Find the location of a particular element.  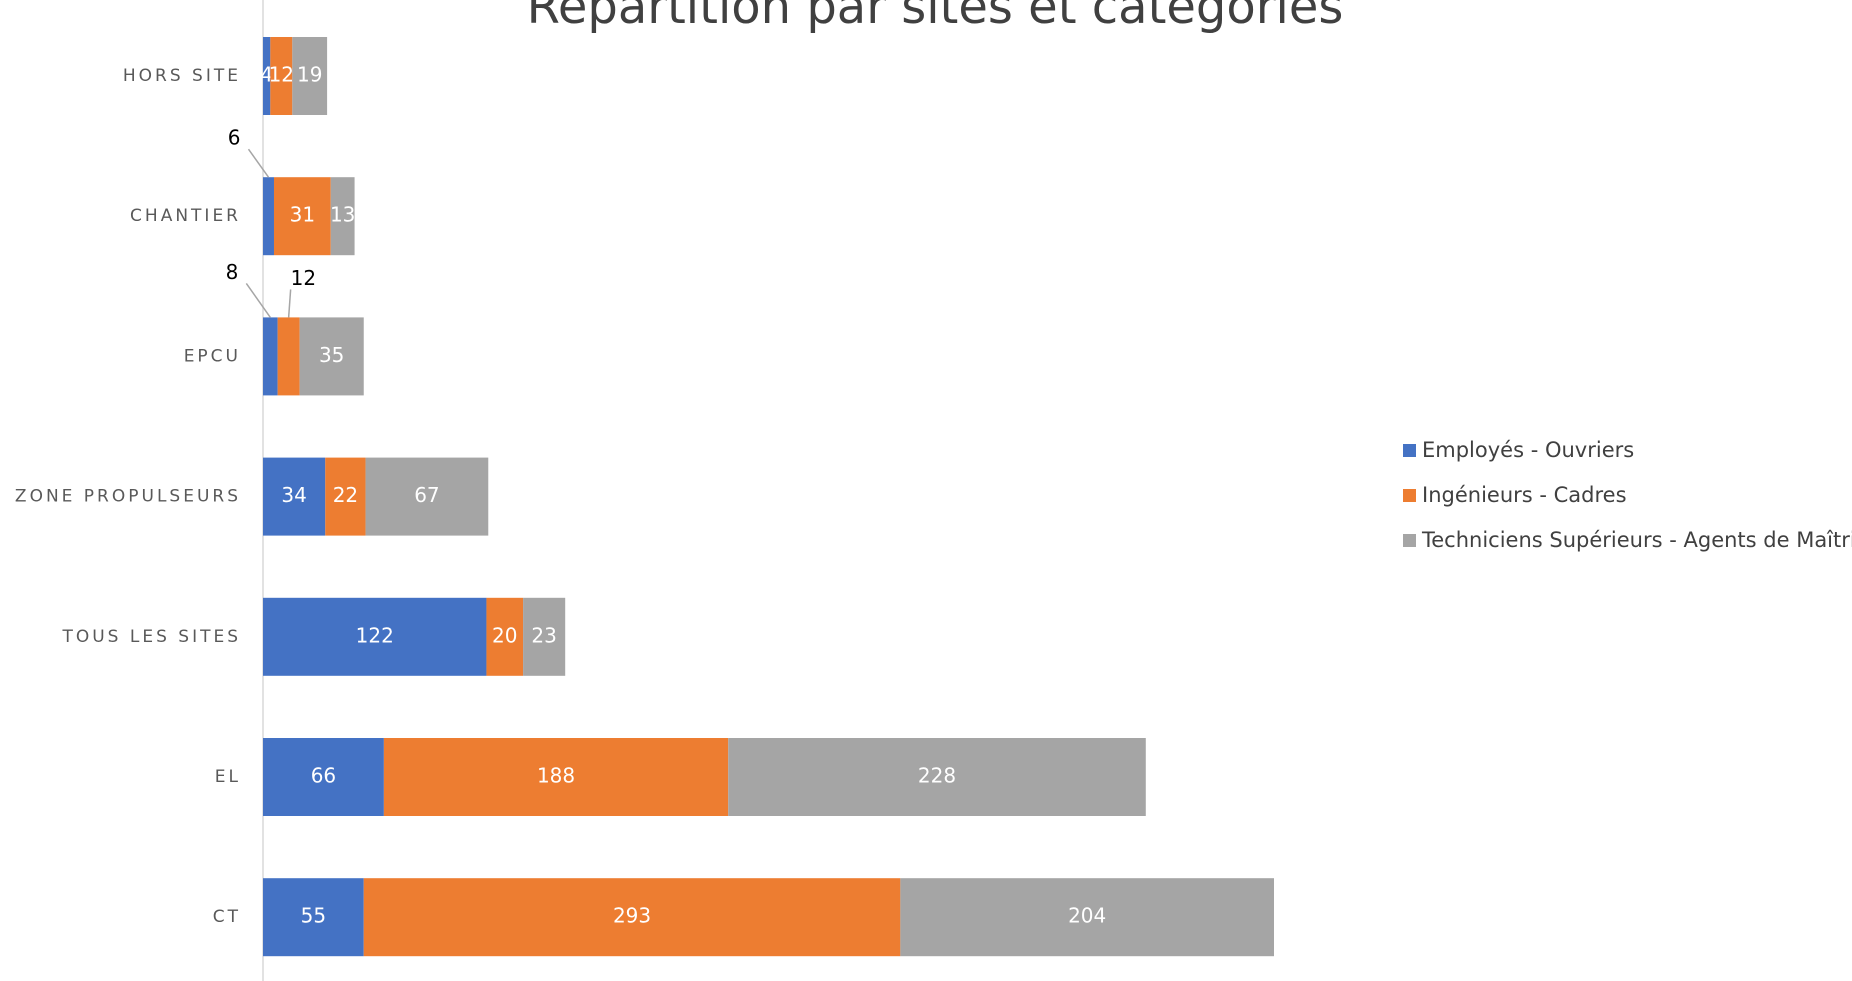

data-label: 188 is located at coordinates (556, 776).